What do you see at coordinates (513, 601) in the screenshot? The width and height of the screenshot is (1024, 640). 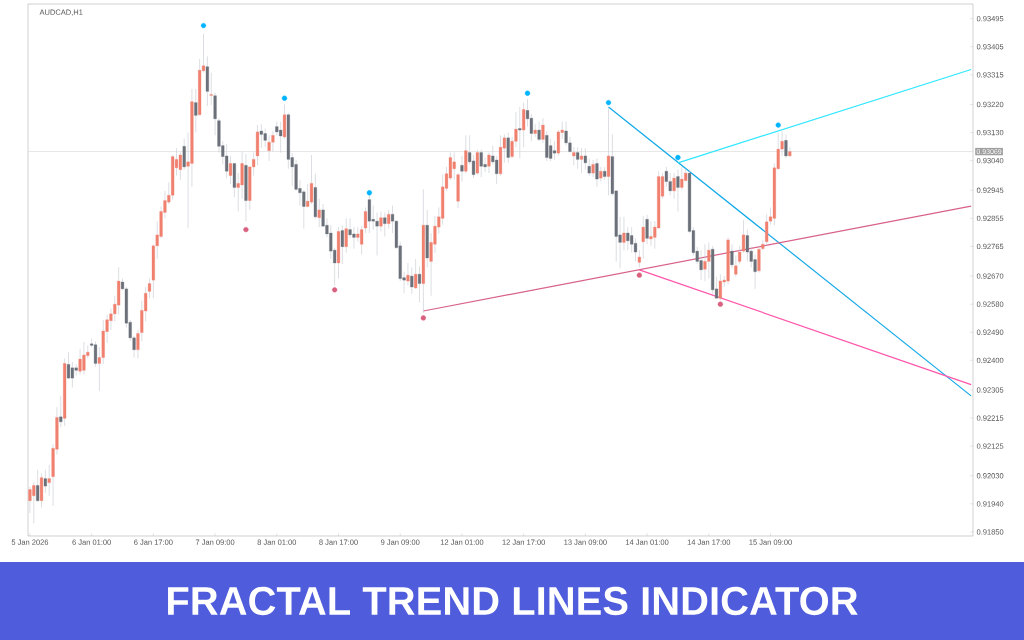 I see `text: FRACTAL TREND LINES INDICATOR` at bounding box center [513, 601].